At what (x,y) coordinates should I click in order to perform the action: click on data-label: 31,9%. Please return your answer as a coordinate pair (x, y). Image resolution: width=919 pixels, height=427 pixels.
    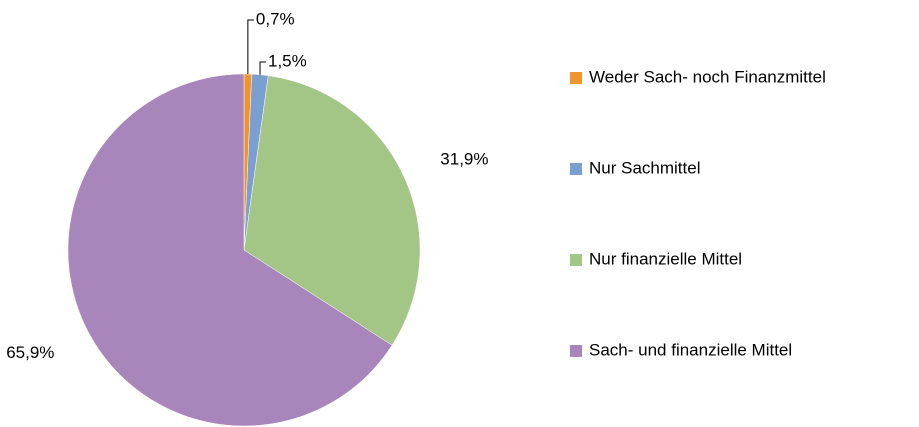
    Looking at the image, I should click on (464, 158).